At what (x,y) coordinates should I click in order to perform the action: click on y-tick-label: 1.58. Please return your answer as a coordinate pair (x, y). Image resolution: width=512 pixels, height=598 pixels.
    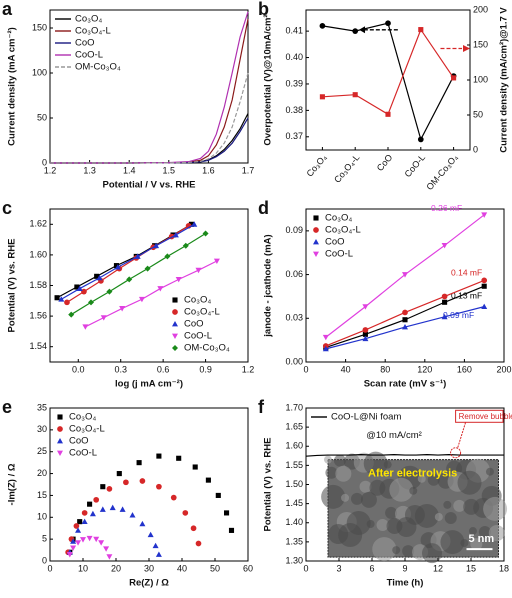
    Looking at the image, I should click on (38, 285).